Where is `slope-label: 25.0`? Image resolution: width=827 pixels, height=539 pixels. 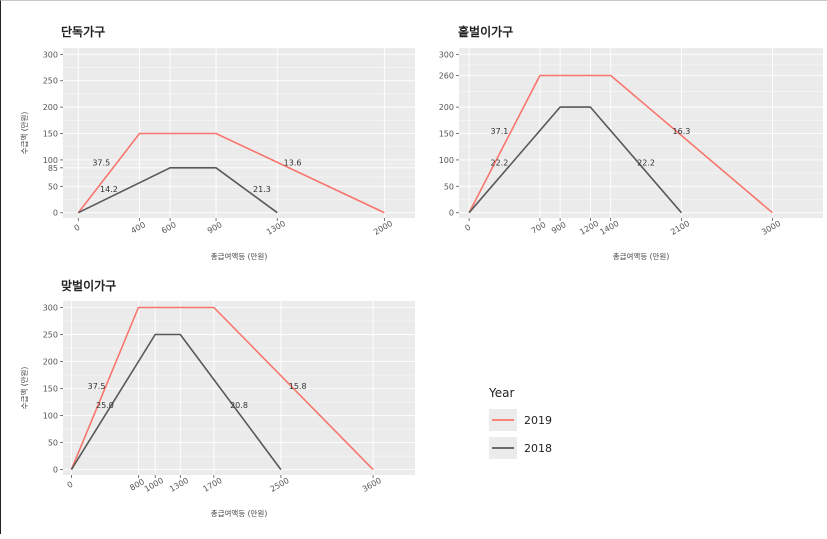 slope-label: 25.0 is located at coordinates (105, 405).